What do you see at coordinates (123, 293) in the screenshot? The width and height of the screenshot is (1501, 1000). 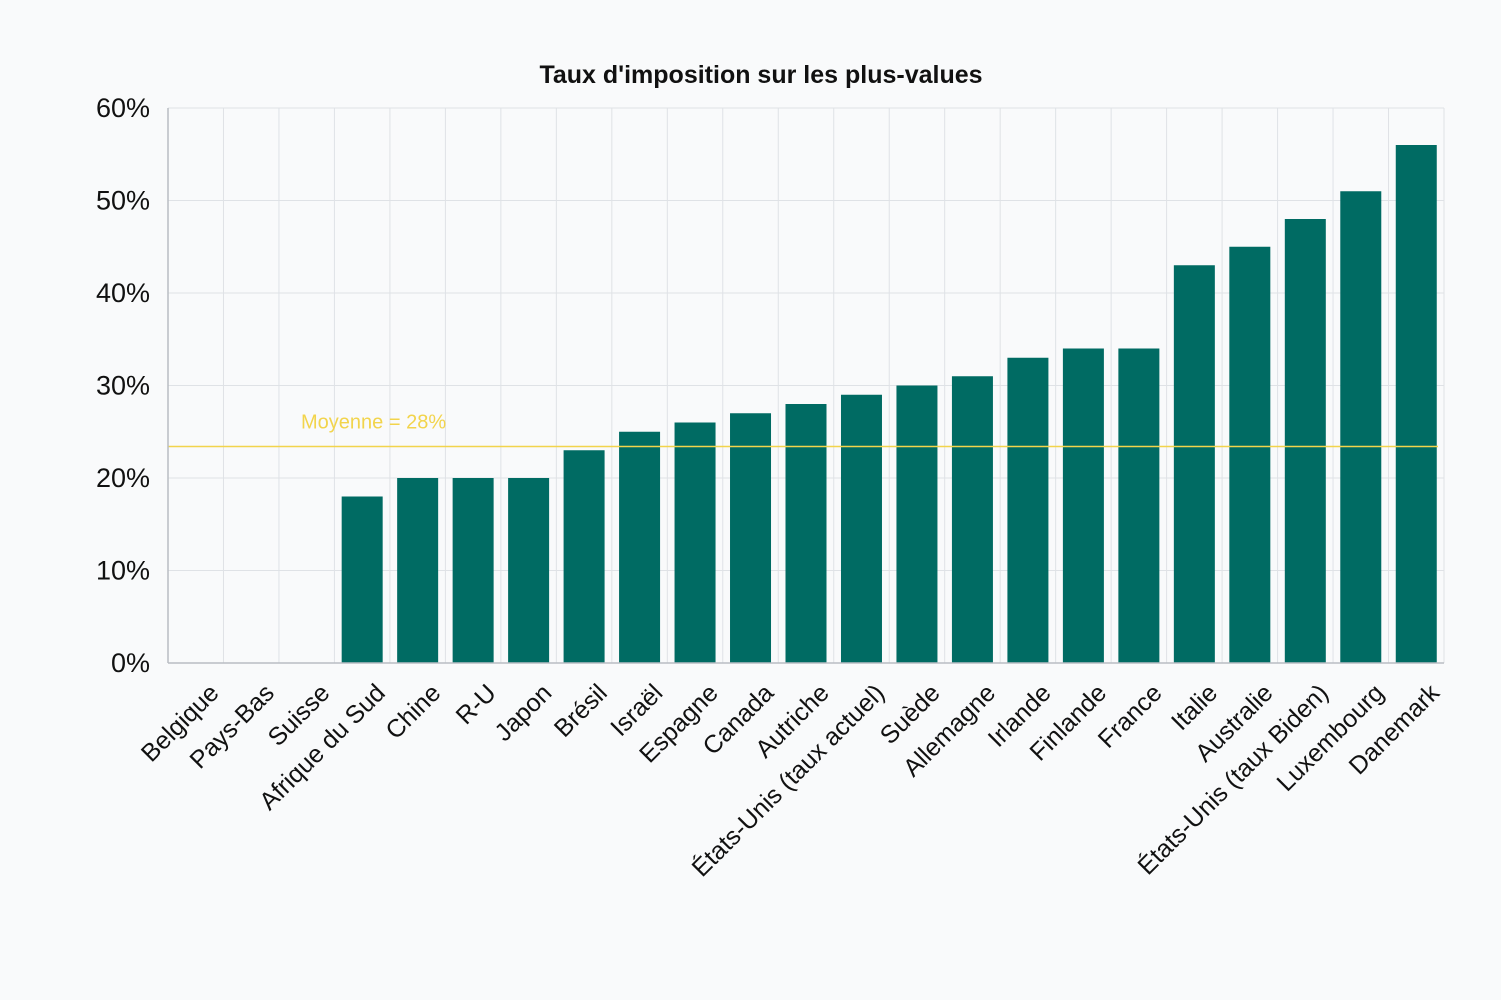 I see `y-tick-label: 40%` at bounding box center [123, 293].